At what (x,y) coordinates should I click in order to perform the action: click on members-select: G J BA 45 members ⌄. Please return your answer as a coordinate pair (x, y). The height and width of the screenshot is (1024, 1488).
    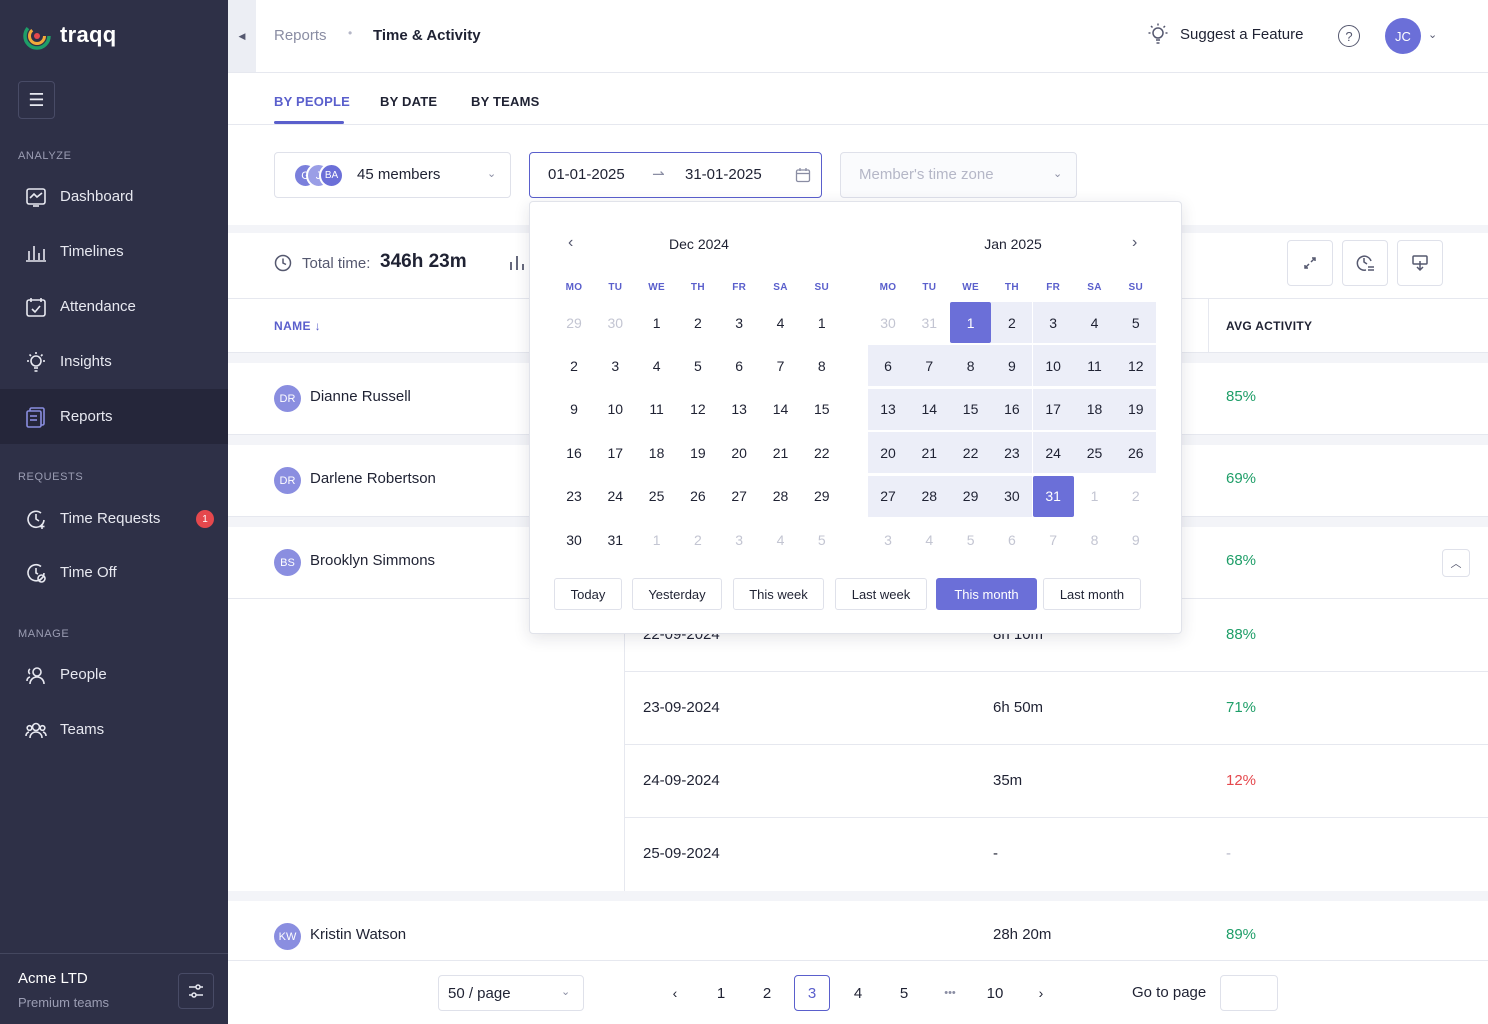
    Looking at the image, I should click on (392, 175).